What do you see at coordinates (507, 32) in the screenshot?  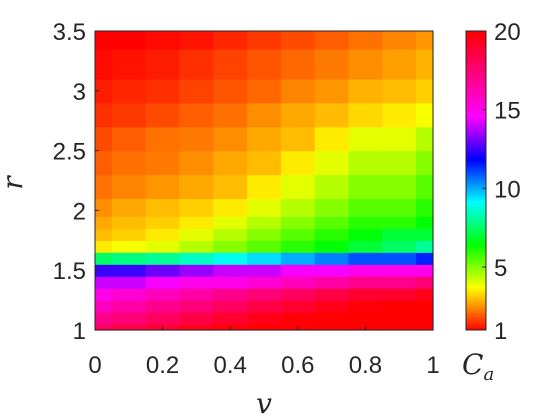 I see `colorbar-tick-label: 20` at bounding box center [507, 32].